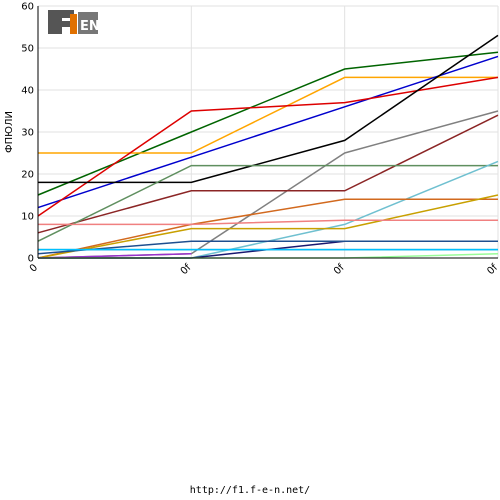 Image resolution: width=500 pixels, height=500 pixels. Describe the element at coordinates (27, 217) in the screenshot. I see `y-tick-label: 10` at that location.